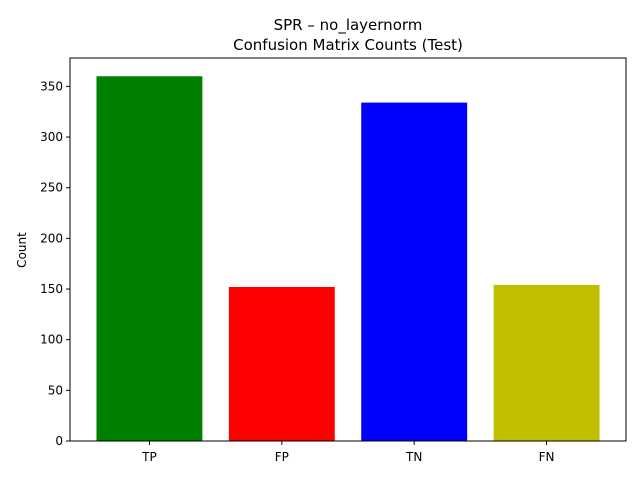 Image resolution: width=640 pixels, height=480 pixels. What do you see at coordinates (414, 272) in the screenshot?
I see `bar-tn` at bounding box center [414, 272].